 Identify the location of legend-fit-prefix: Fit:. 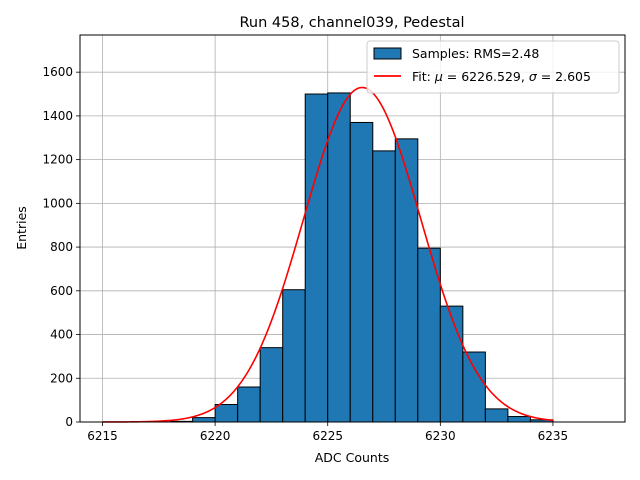
(423, 76).